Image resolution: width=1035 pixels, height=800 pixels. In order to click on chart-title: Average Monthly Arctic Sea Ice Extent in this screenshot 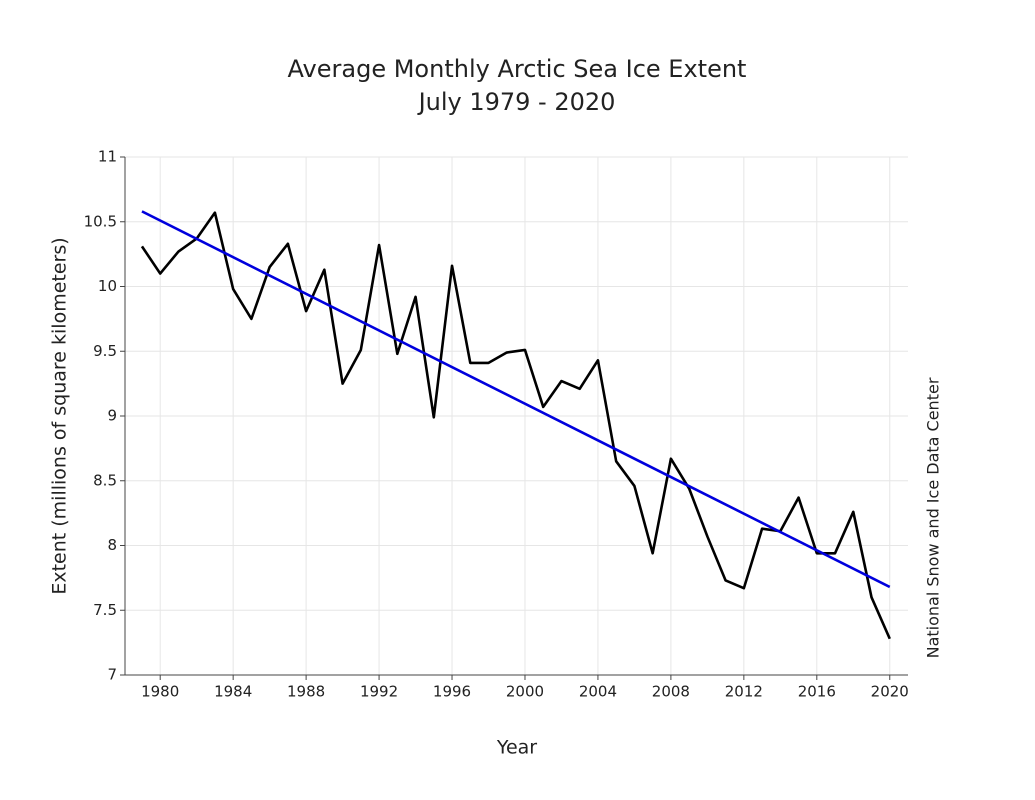, I will do `click(517, 69)`.